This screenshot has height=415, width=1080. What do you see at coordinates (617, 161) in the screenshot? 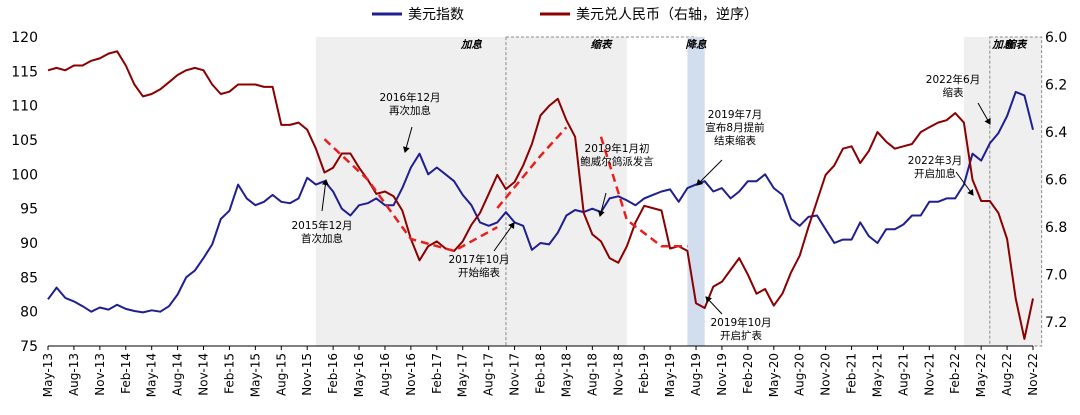
I see `annotation-a2019jan-line: 鲍威尔鸽派发言` at bounding box center [617, 161].